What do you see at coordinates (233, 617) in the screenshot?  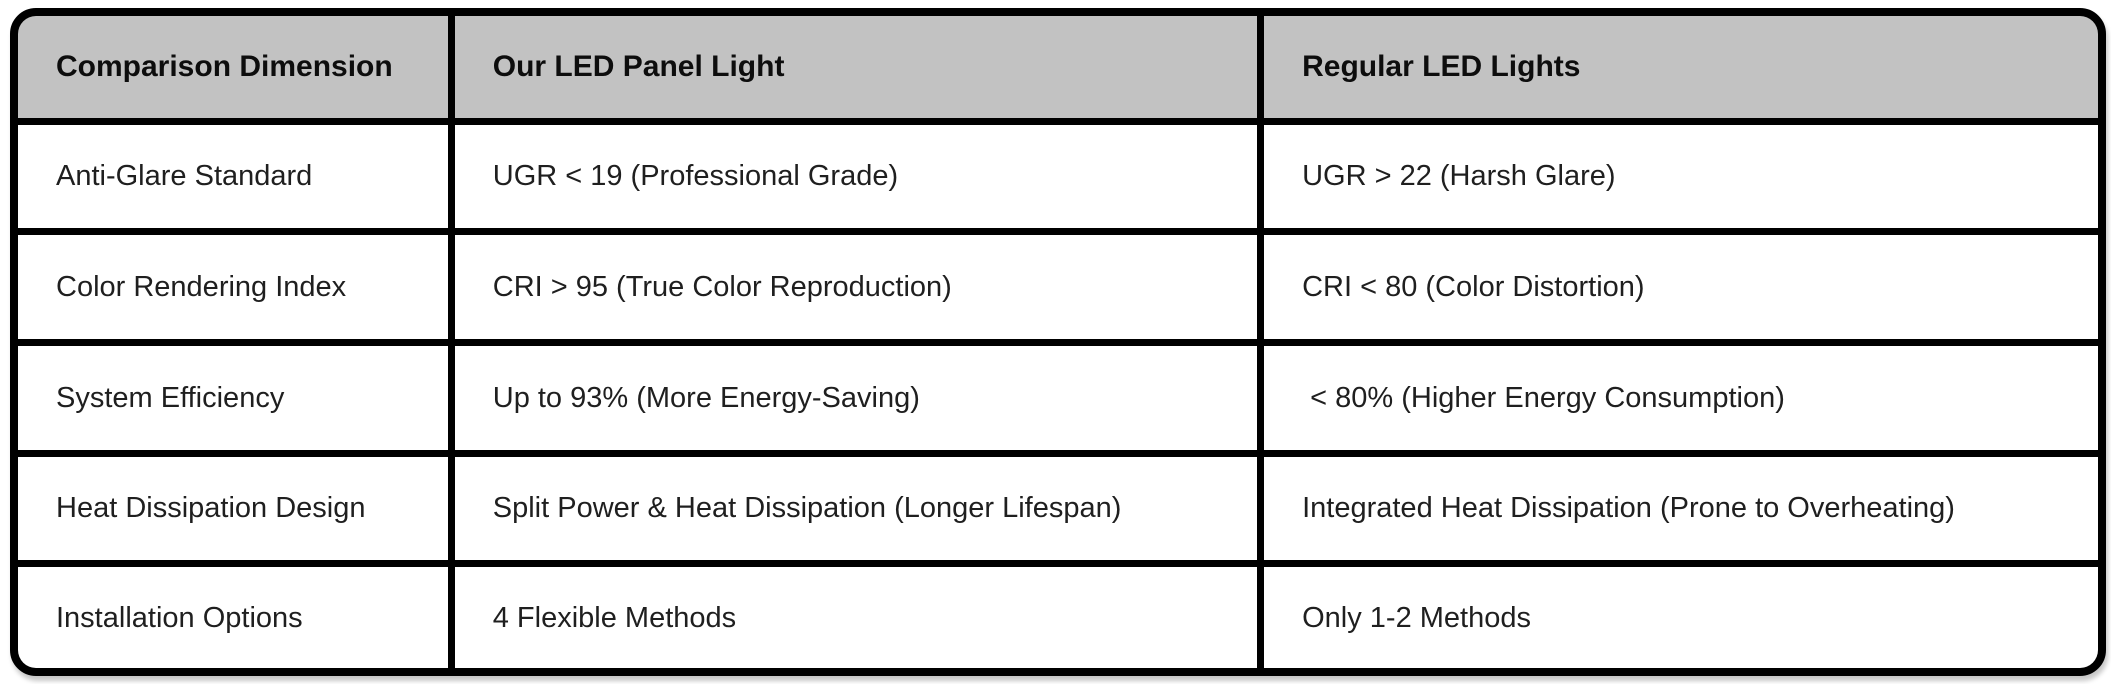 I see `row-installation-options-dimension-cell: Installation Options` at bounding box center [233, 617].